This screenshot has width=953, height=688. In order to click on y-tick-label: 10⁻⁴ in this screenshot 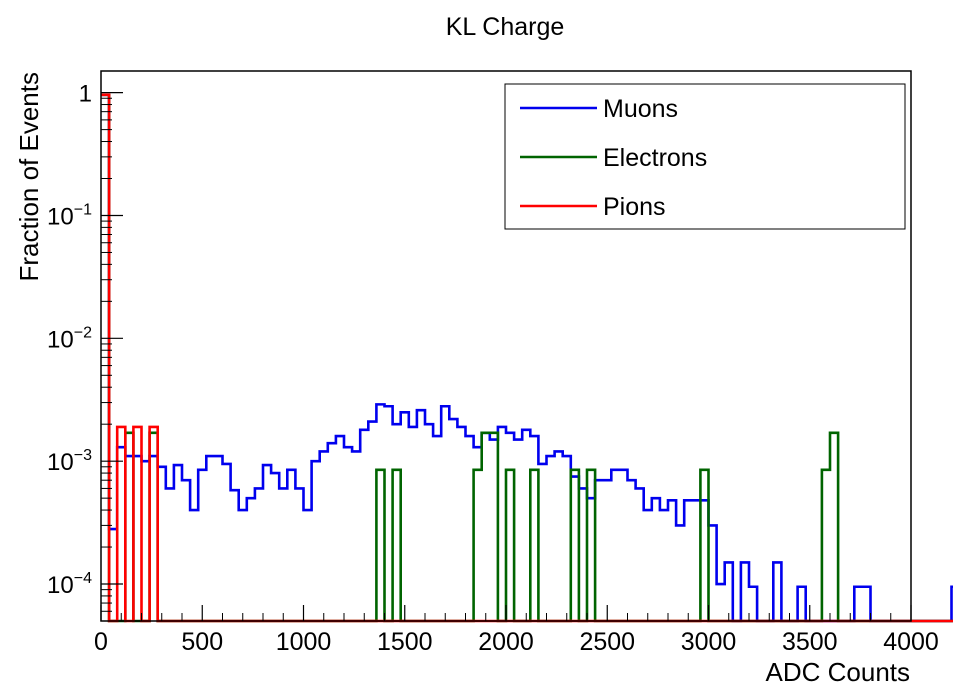, I will do `click(69, 584)`.